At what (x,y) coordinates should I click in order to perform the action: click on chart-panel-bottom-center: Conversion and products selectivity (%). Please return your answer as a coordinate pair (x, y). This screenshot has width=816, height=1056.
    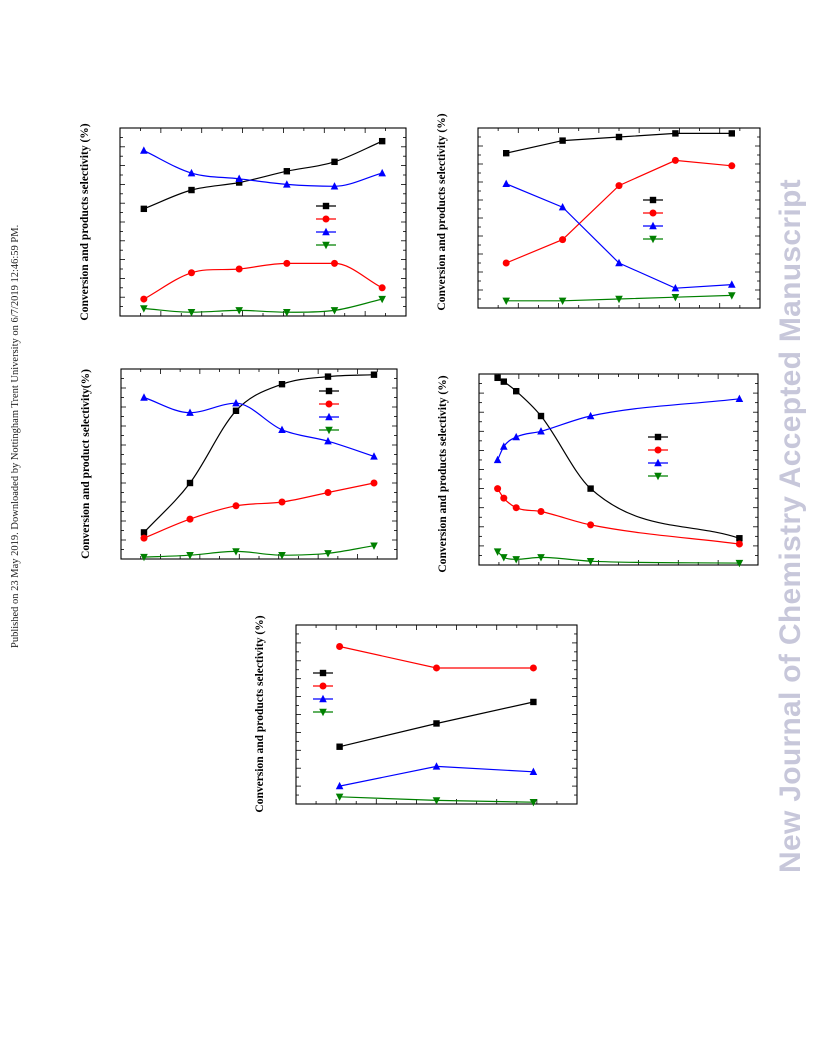
    Looking at the image, I should click on (416, 714).